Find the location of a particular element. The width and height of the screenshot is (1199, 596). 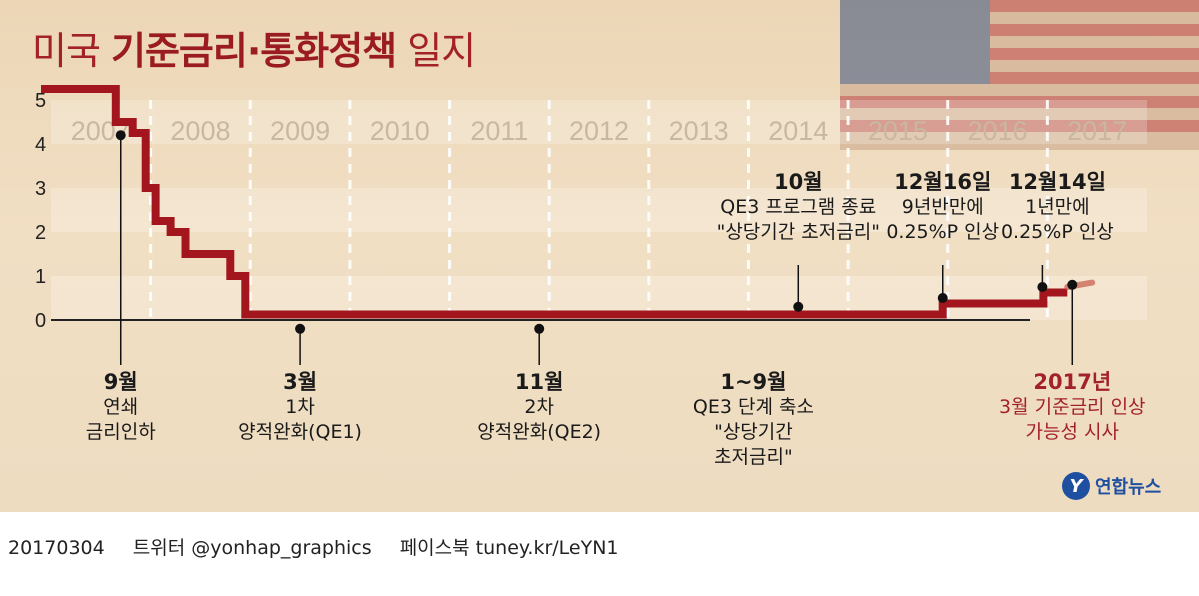

event-annotation-line: QE3 프로그램 종료 is located at coordinates (798, 207).